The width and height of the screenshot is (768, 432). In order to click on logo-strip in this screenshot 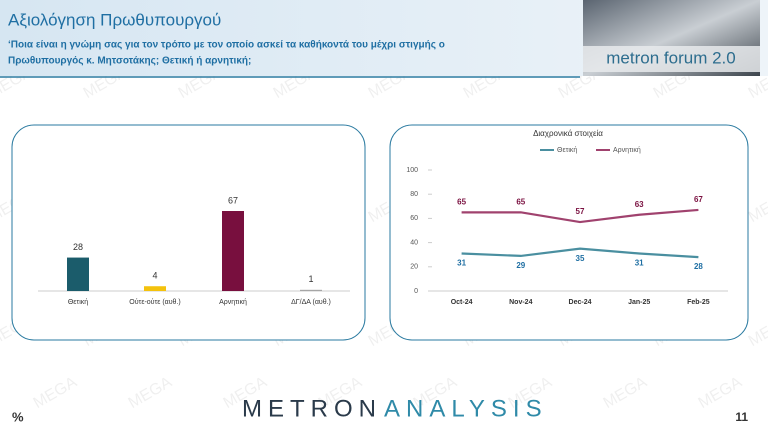, I will do `click(671, 59)`.